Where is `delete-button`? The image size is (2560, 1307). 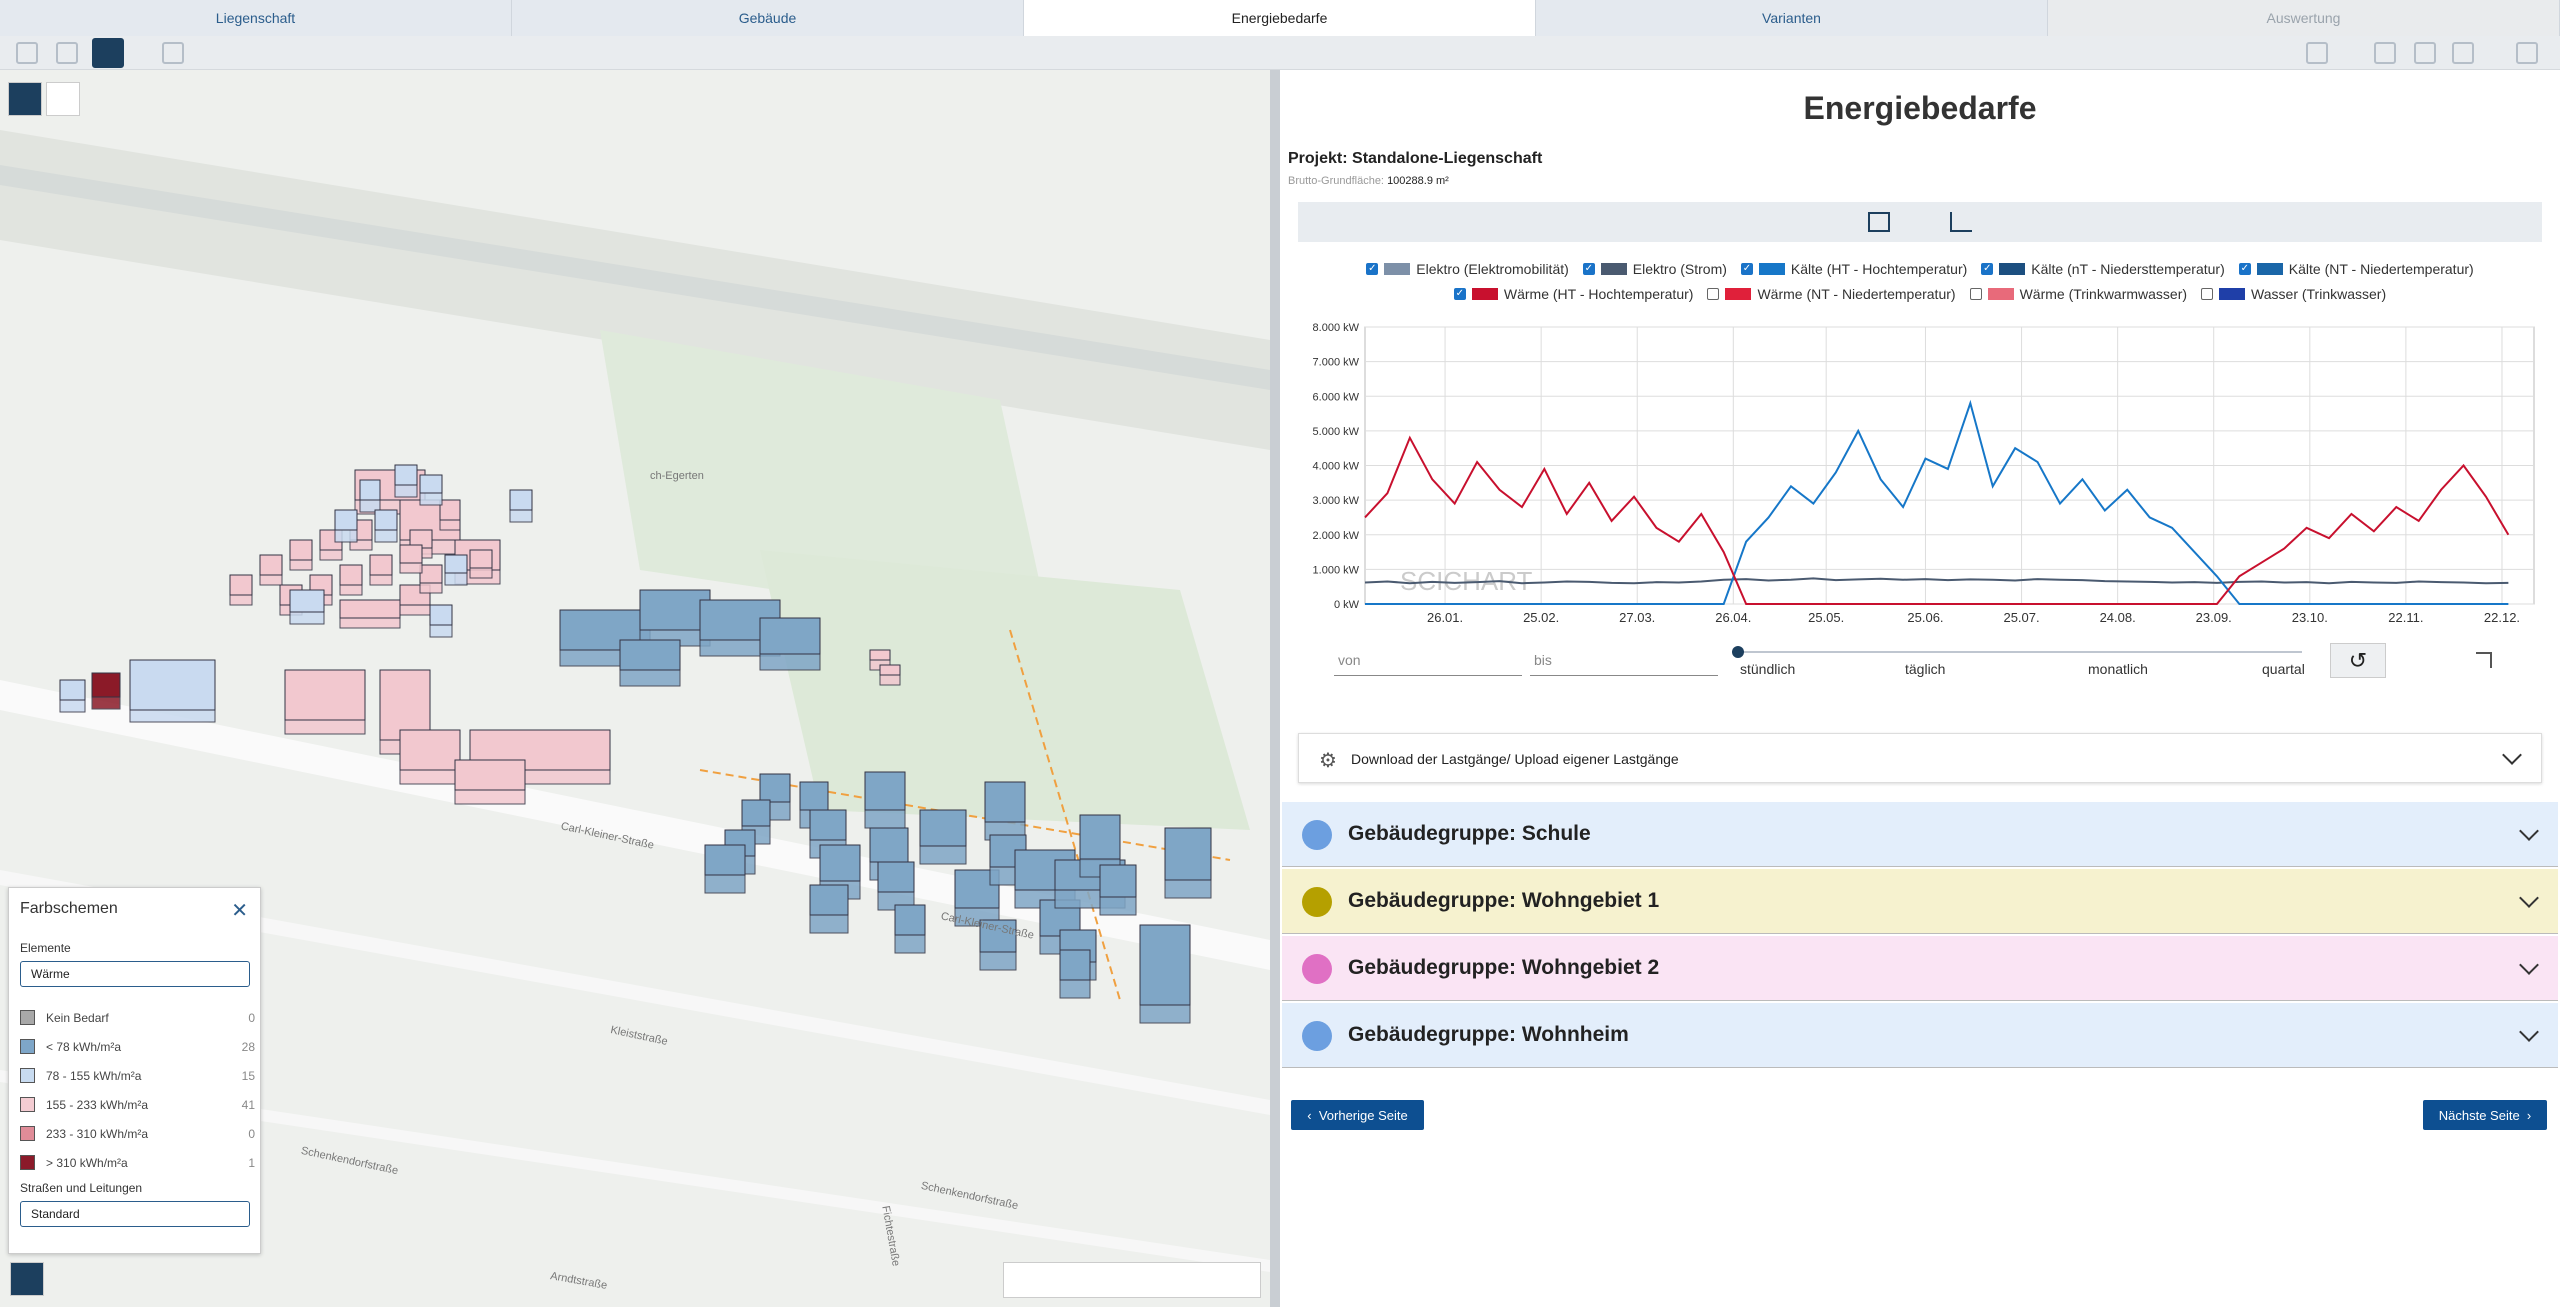
delete-button is located at coordinates (2317, 53).